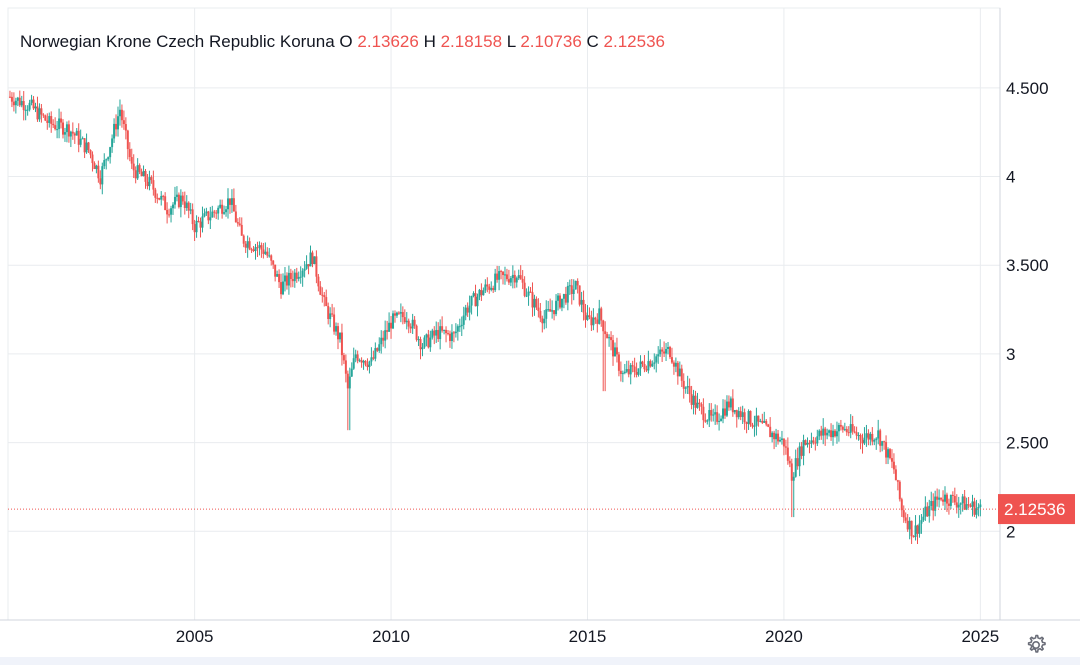  Describe the element at coordinates (429, 41) in the screenshot. I see `legend-high-label: H` at that location.